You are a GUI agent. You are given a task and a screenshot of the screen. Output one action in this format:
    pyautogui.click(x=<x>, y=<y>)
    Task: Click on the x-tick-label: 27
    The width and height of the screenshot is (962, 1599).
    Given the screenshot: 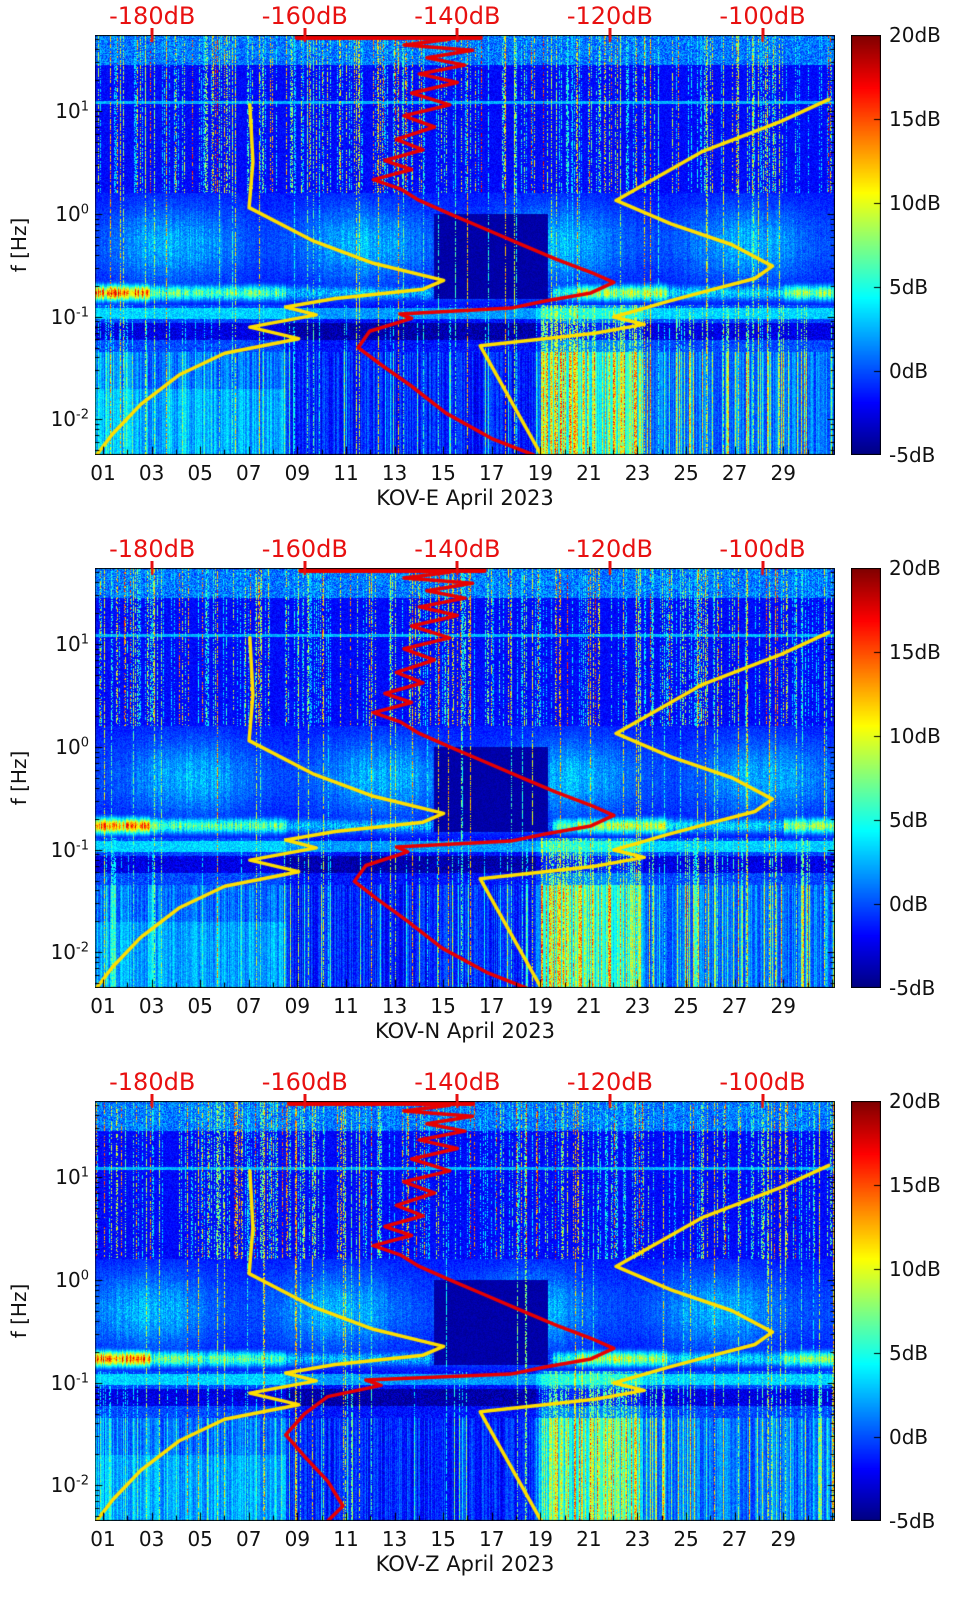 What is the action you would take?
    pyautogui.click(x=734, y=1539)
    